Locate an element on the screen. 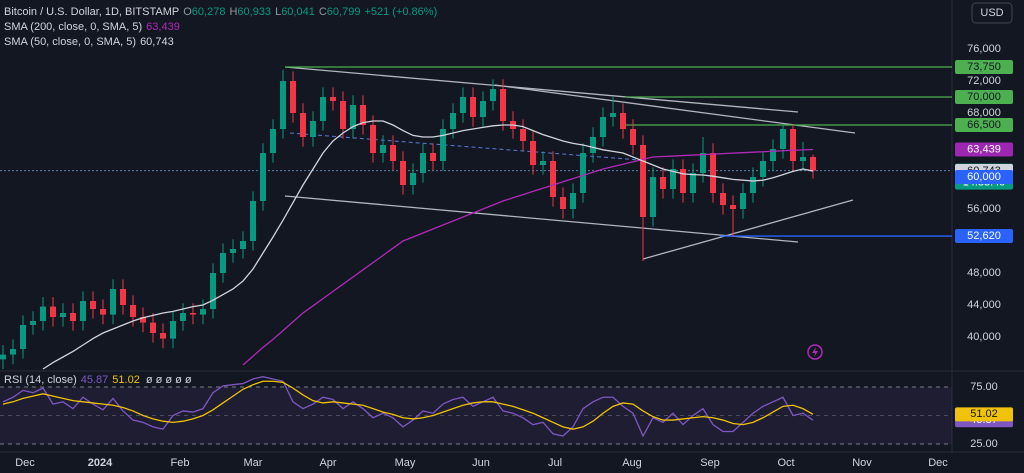 The image size is (1024, 473). currency: USD is located at coordinates (991, 13).